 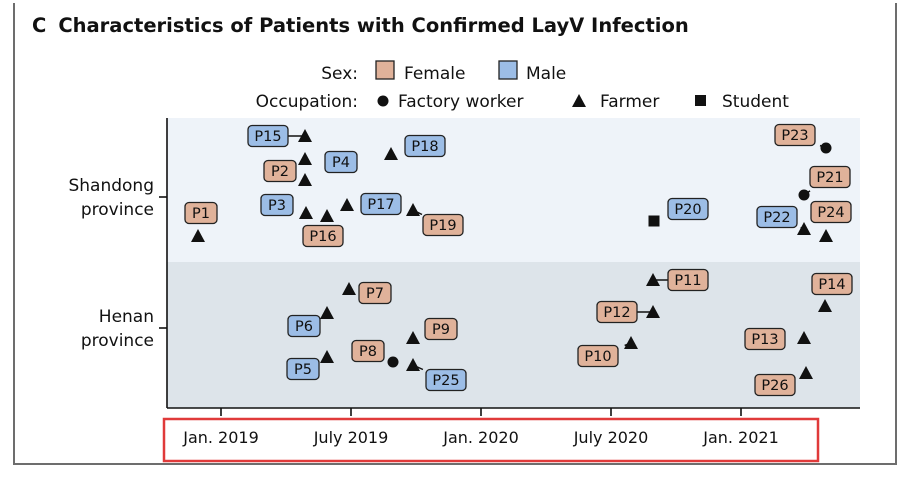 What do you see at coordinates (307, 102) in the screenshot?
I see `legend-occupation-label: Occupation:` at bounding box center [307, 102].